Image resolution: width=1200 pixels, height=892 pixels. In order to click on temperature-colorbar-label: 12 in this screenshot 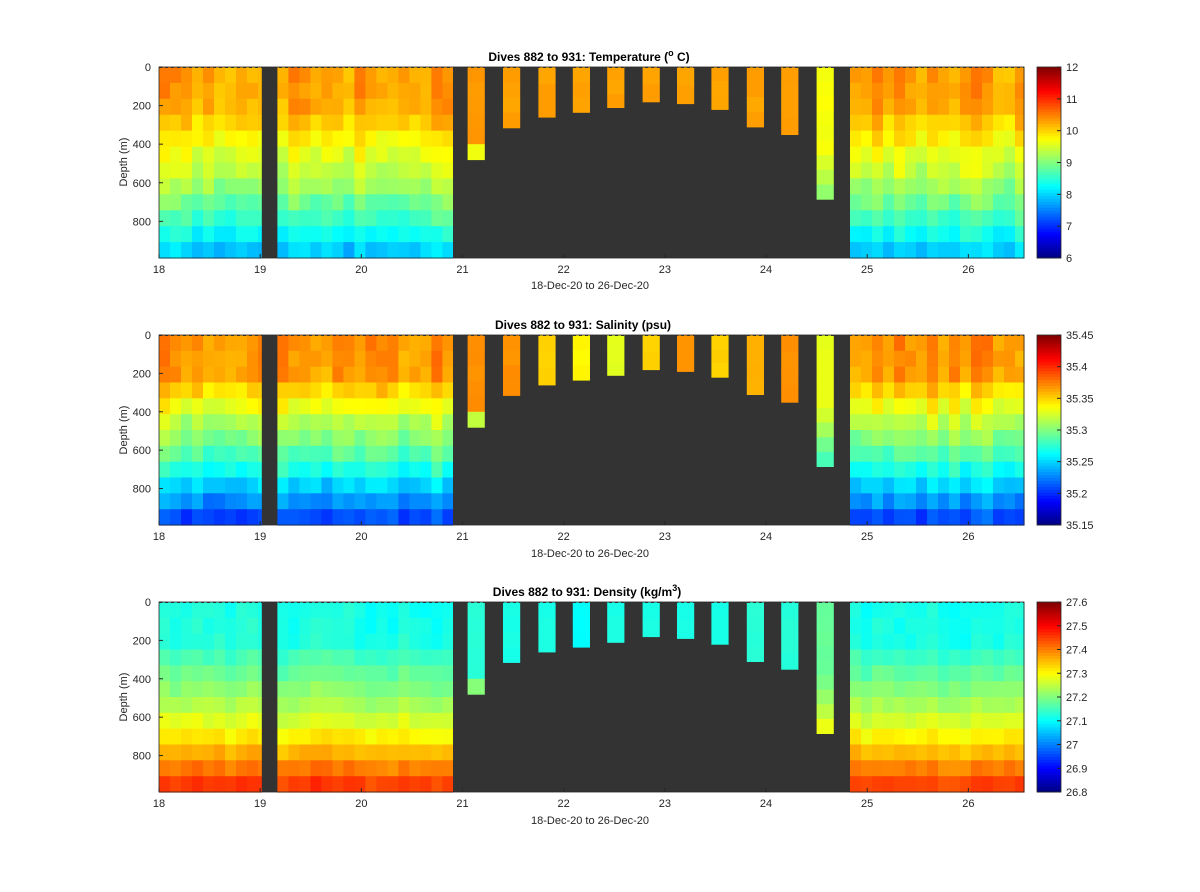, I will do `click(1072, 68)`.